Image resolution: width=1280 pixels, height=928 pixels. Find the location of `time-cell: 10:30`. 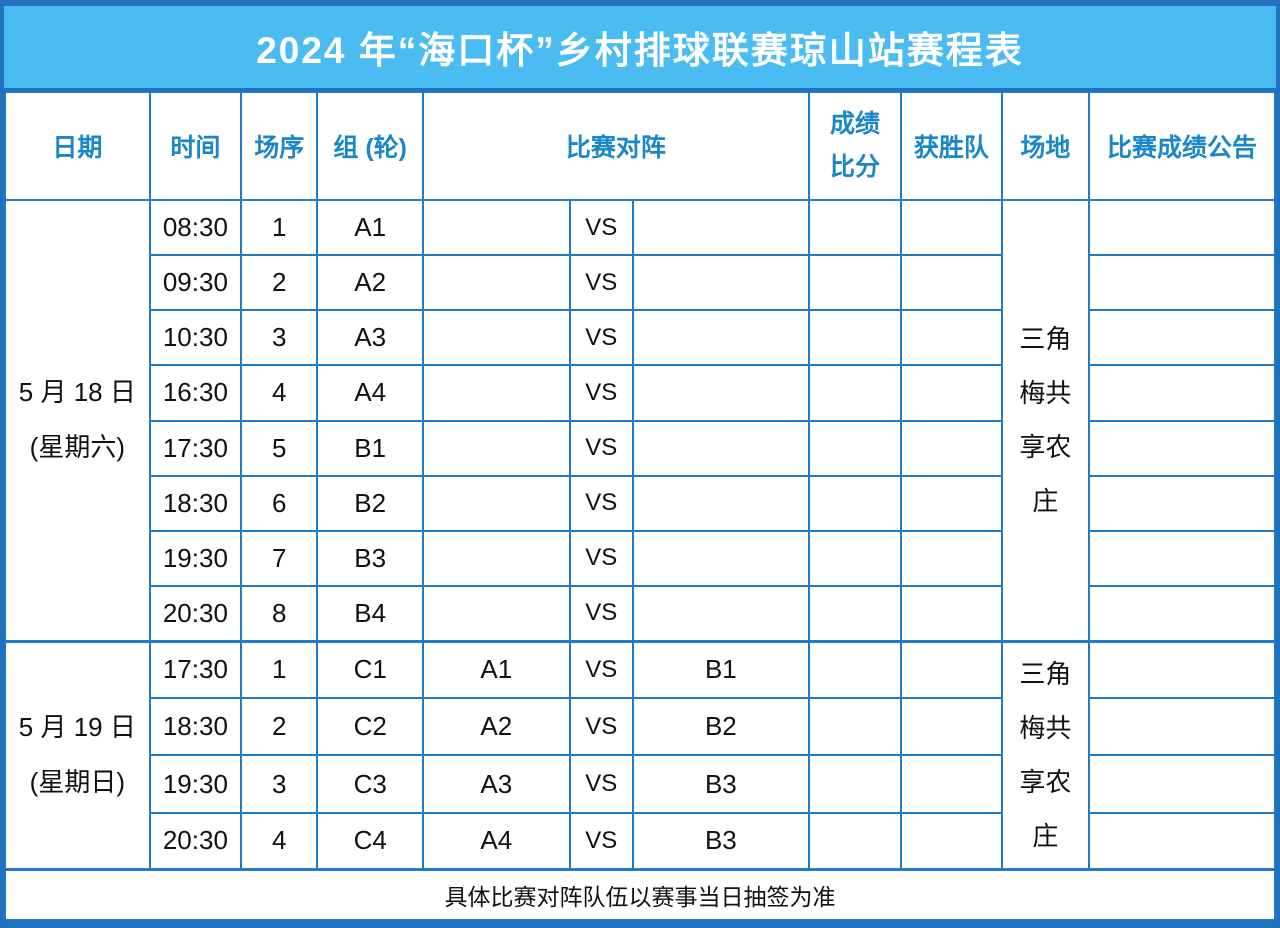

time-cell: 10:30 is located at coordinates (195, 338).